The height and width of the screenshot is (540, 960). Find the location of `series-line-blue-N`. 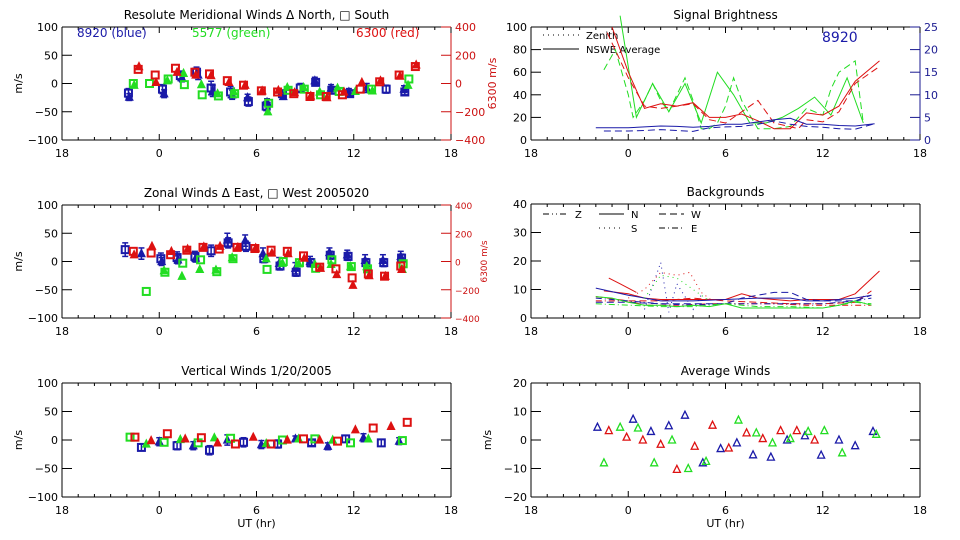

series-line-blue-N is located at coordinates (733, 294).